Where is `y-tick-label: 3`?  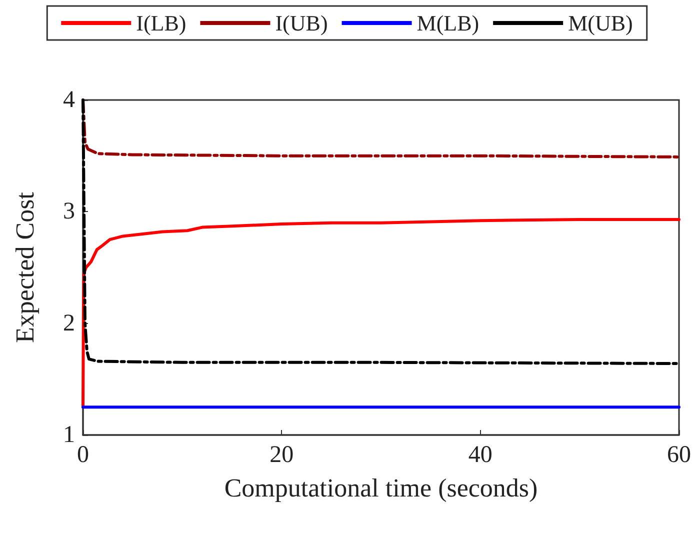 y-tick-label: 3 is located at coordinates (69, 211).